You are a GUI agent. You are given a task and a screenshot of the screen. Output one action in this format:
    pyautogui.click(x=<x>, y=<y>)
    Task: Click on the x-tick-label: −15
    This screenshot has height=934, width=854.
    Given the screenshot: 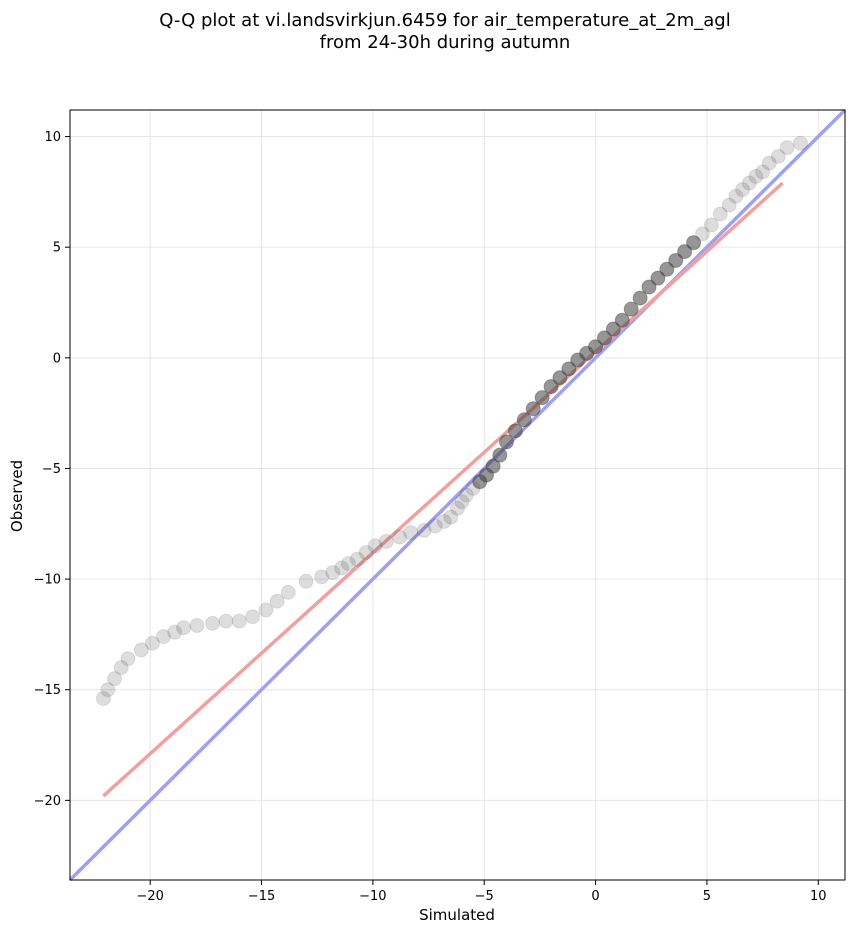 What is the action you would take?
    pyautogui.click(x=261, y=896)
    